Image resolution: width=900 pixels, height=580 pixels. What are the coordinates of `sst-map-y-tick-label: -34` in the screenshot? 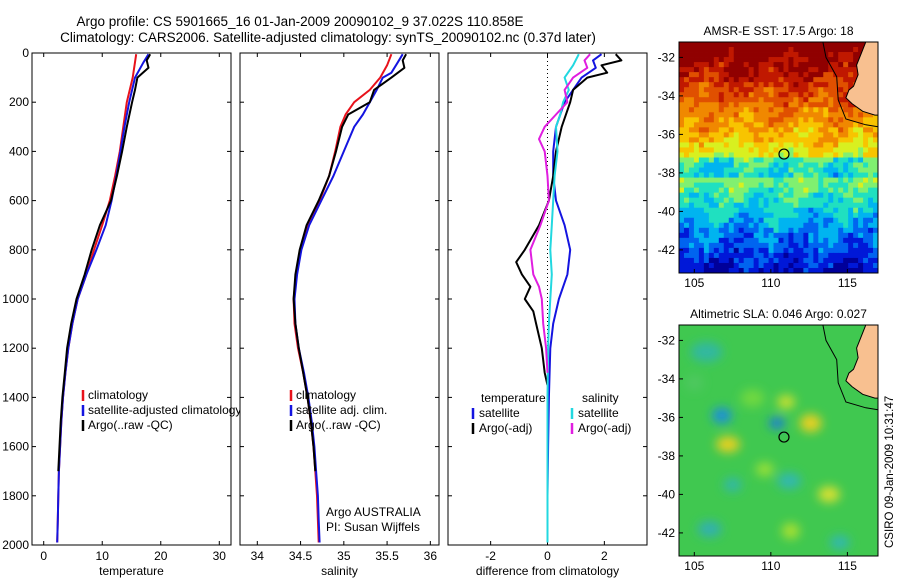 It's located at (667, 96).